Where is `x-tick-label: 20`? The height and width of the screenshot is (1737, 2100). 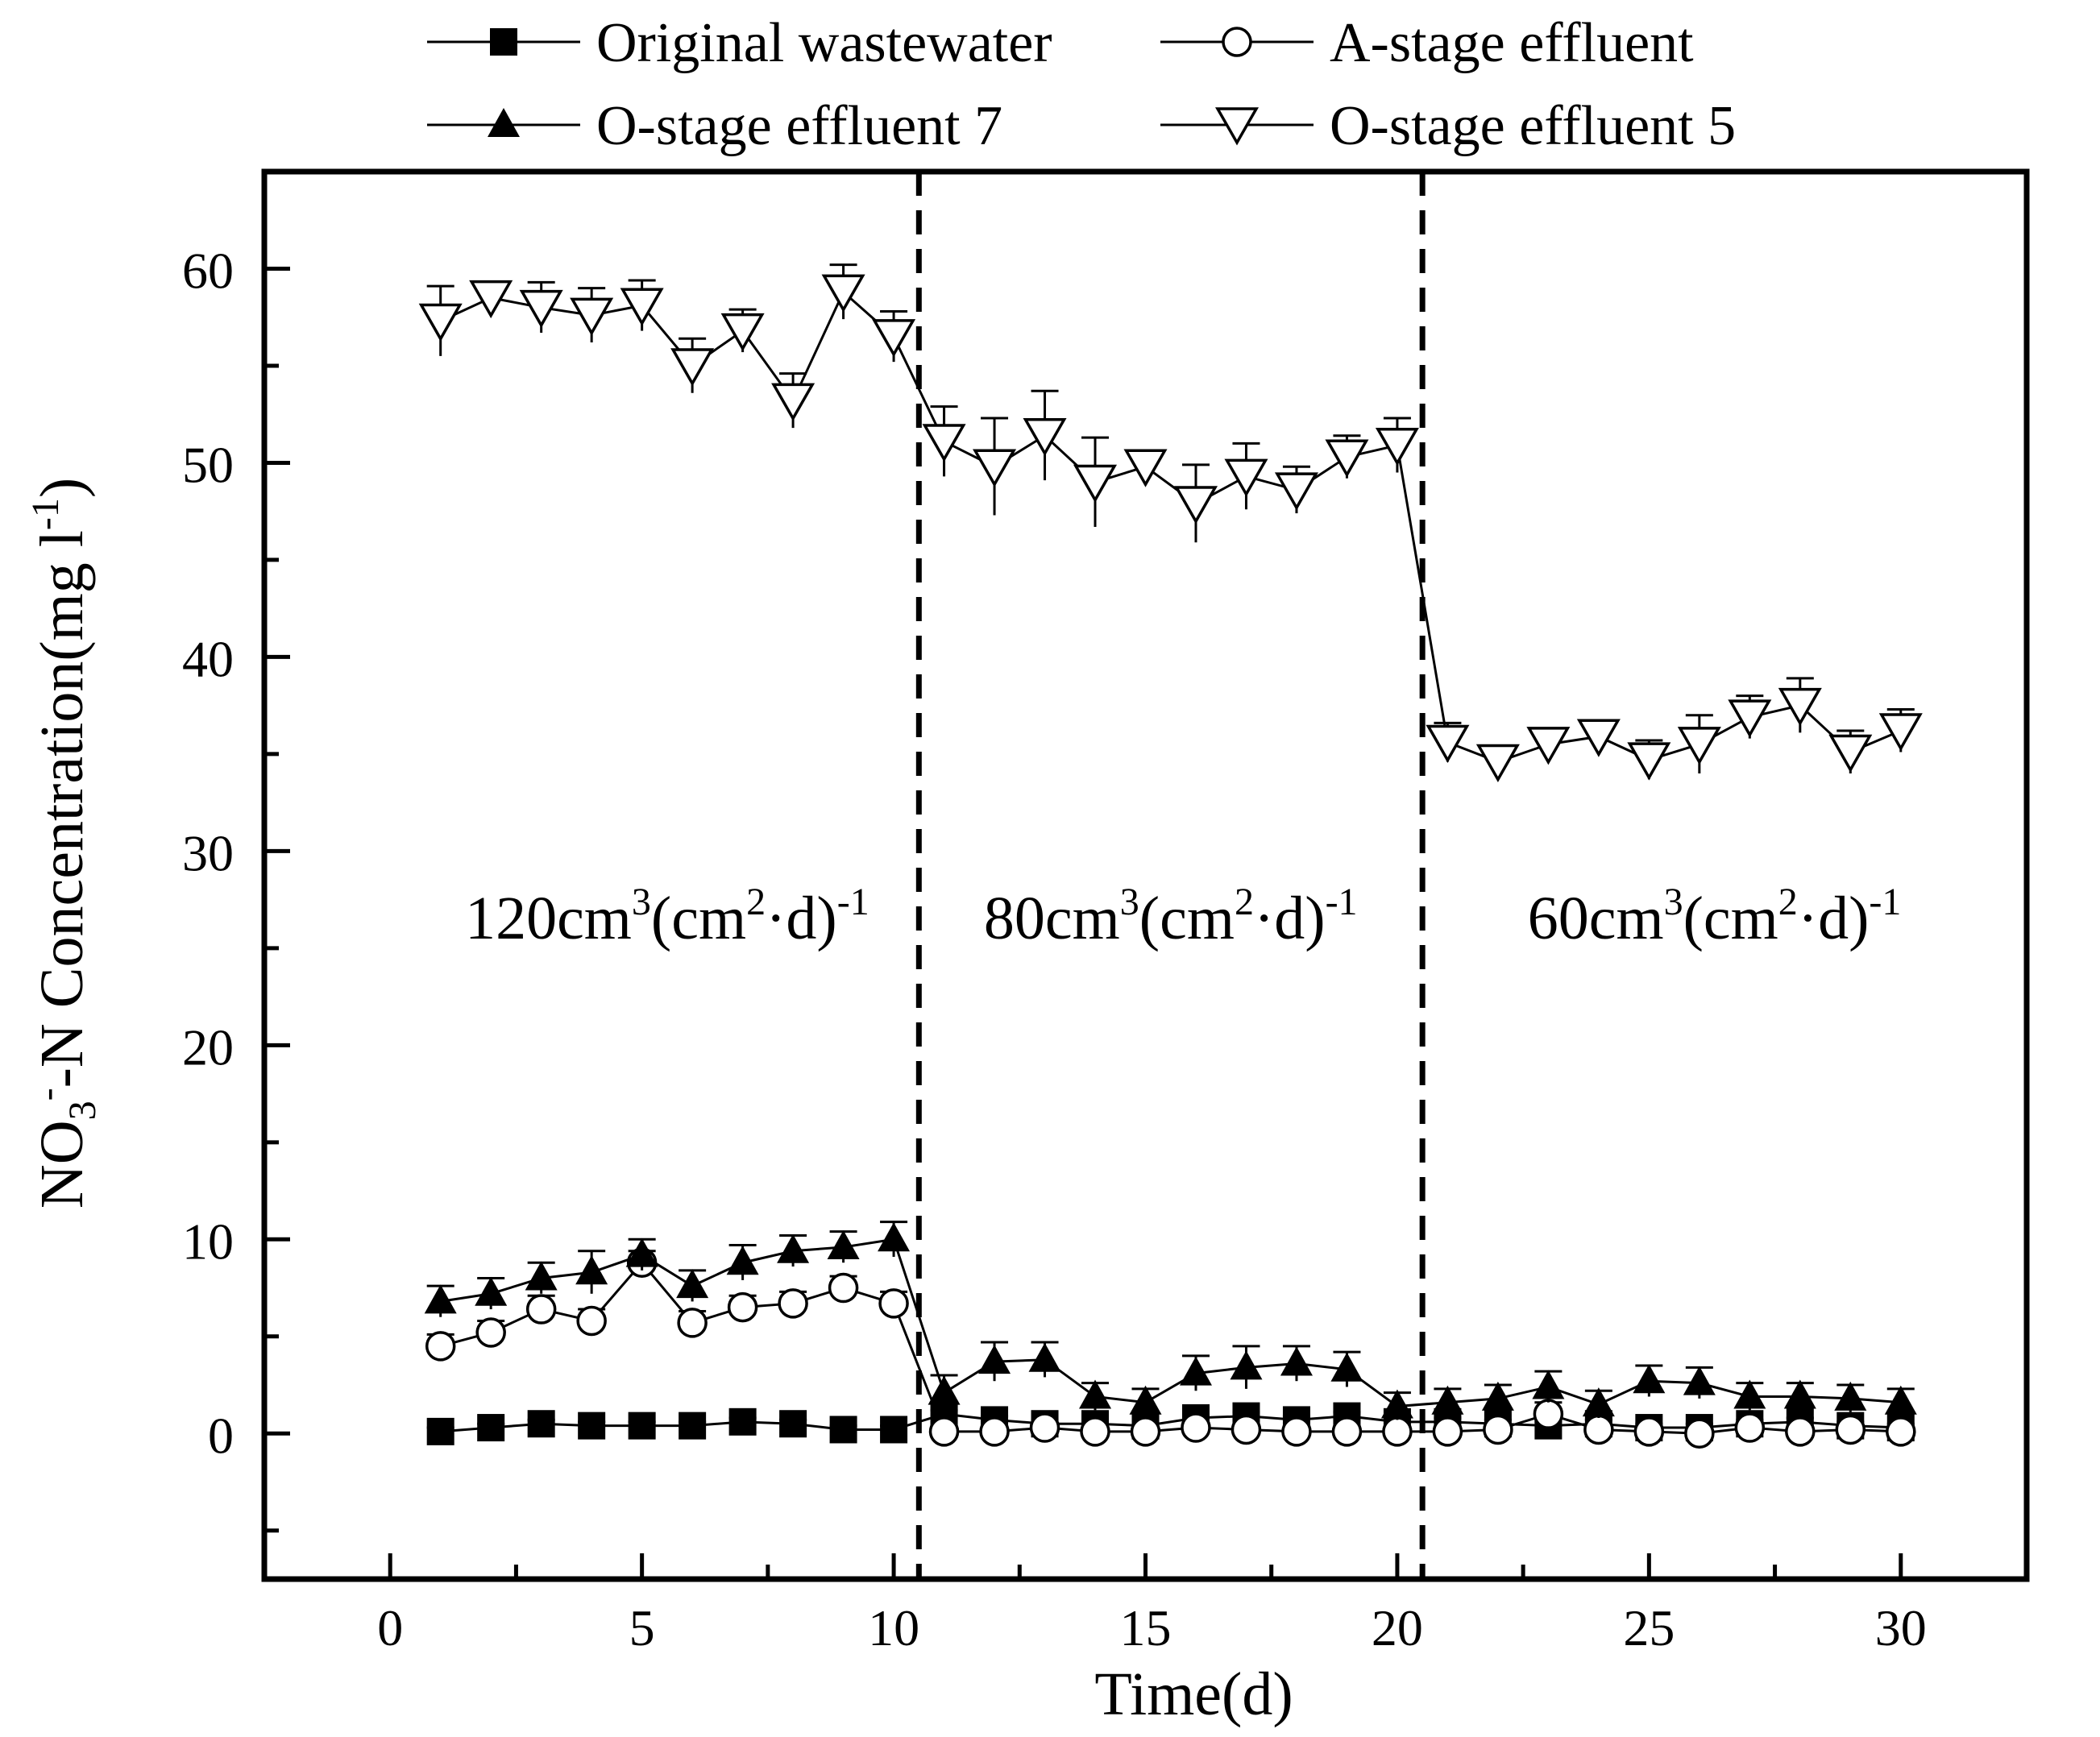
x-tick-label: 20 is located at coordinates (1397, 1628).